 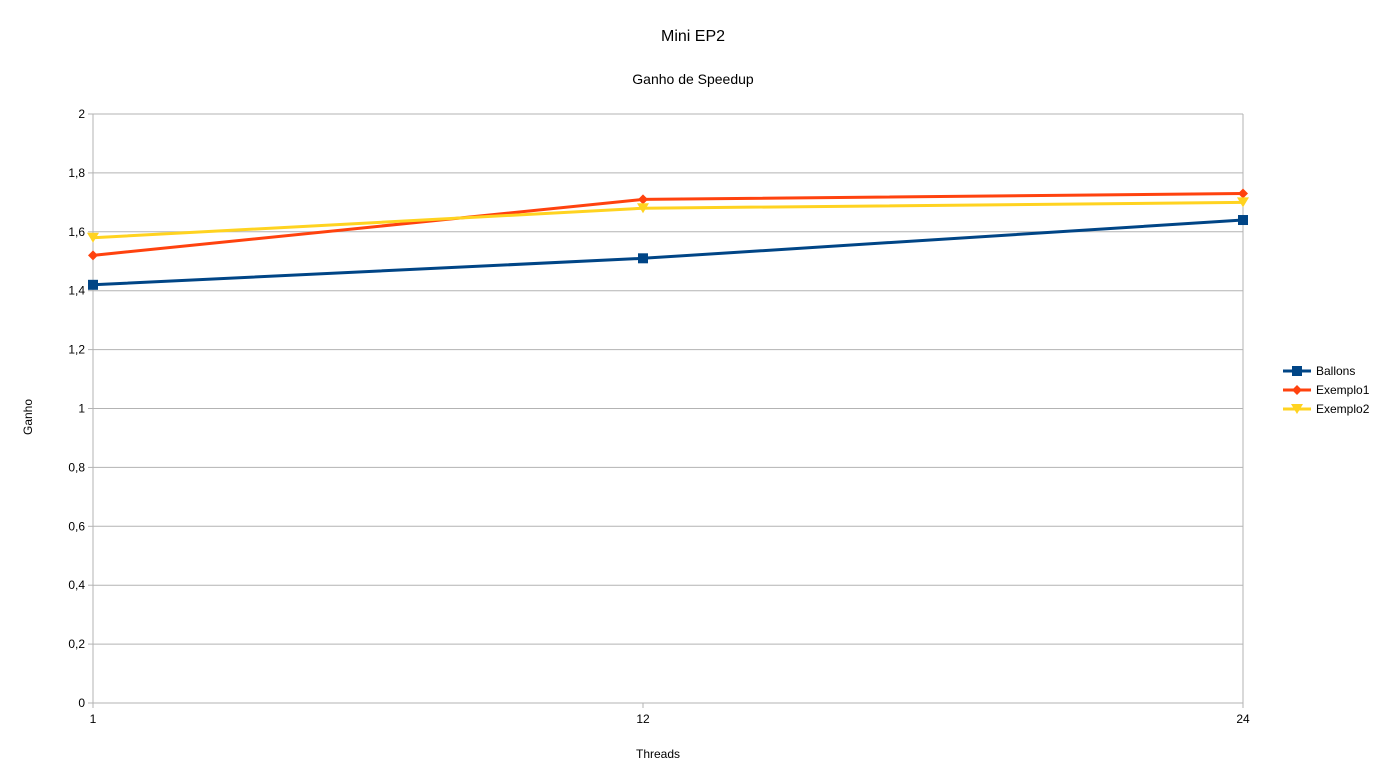 I want to click on legend-marker-exemplo2, so click(x=1297, y=409).